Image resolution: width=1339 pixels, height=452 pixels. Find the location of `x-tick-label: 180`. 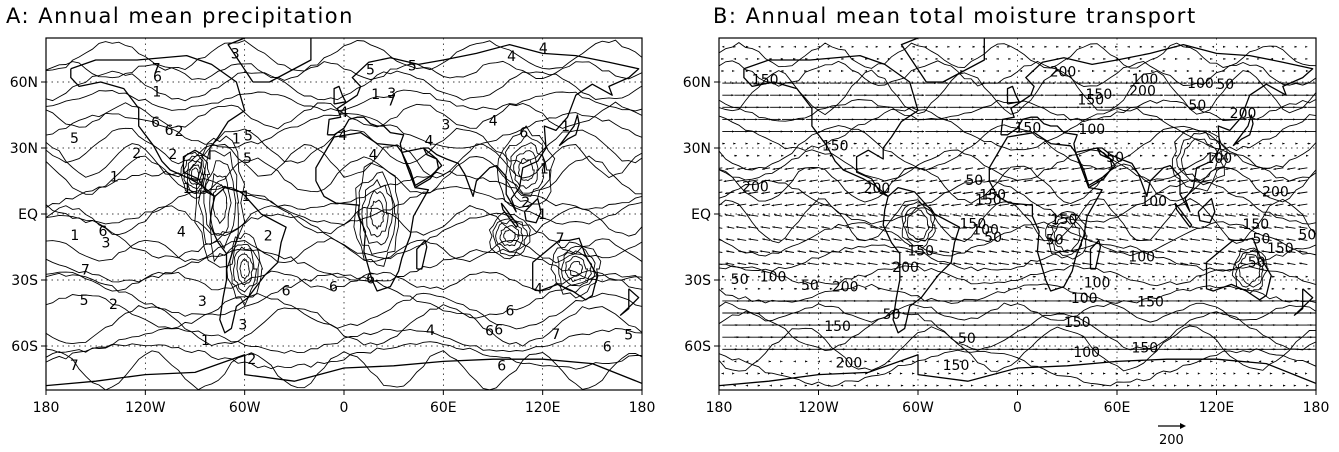

x-tick-label: 180 is located at coordinates (46, 408).